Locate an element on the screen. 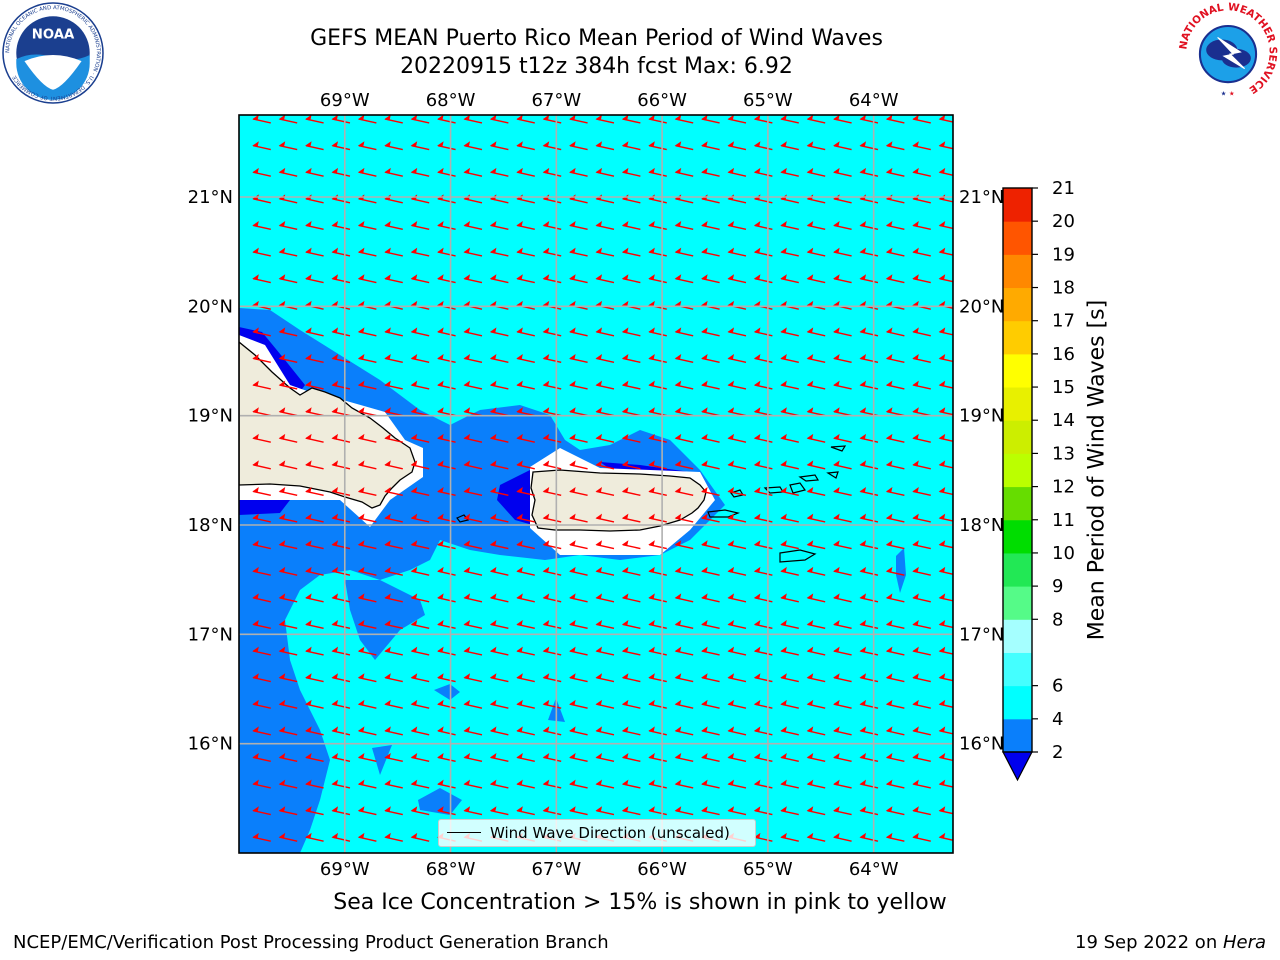  colorbar-extend-arrow is located at coordinates (1017, 766).